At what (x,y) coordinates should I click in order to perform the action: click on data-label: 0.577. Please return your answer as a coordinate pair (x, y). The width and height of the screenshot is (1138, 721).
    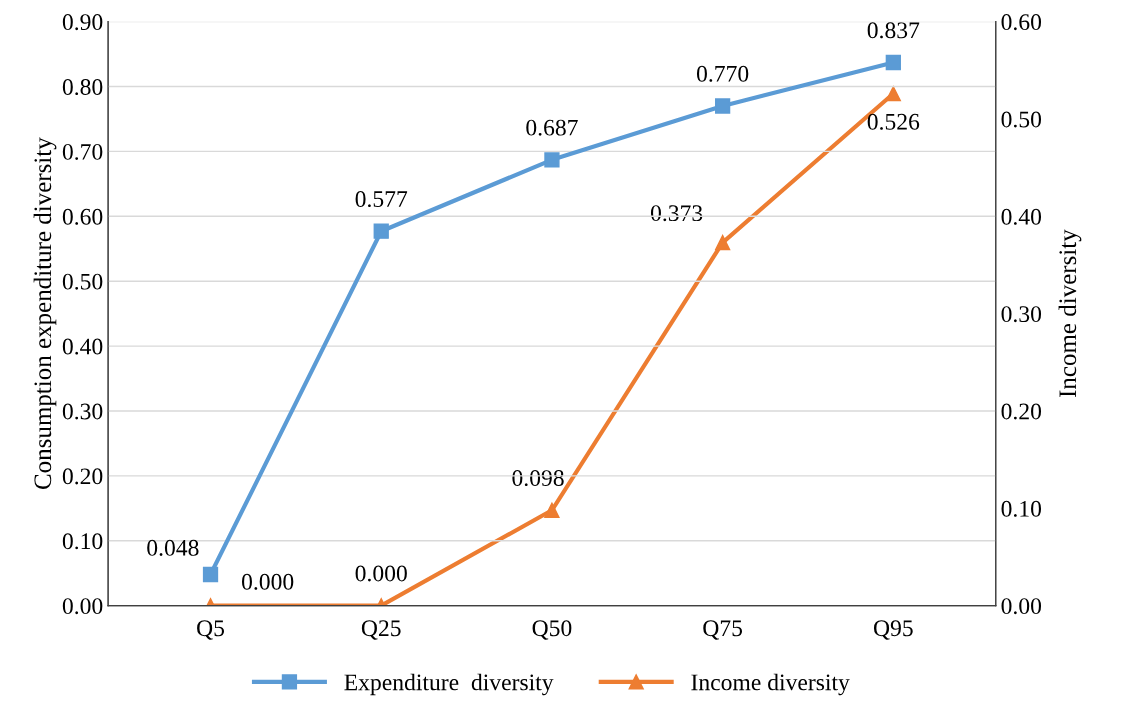
    Looking at the image, I should click on (381, 199).